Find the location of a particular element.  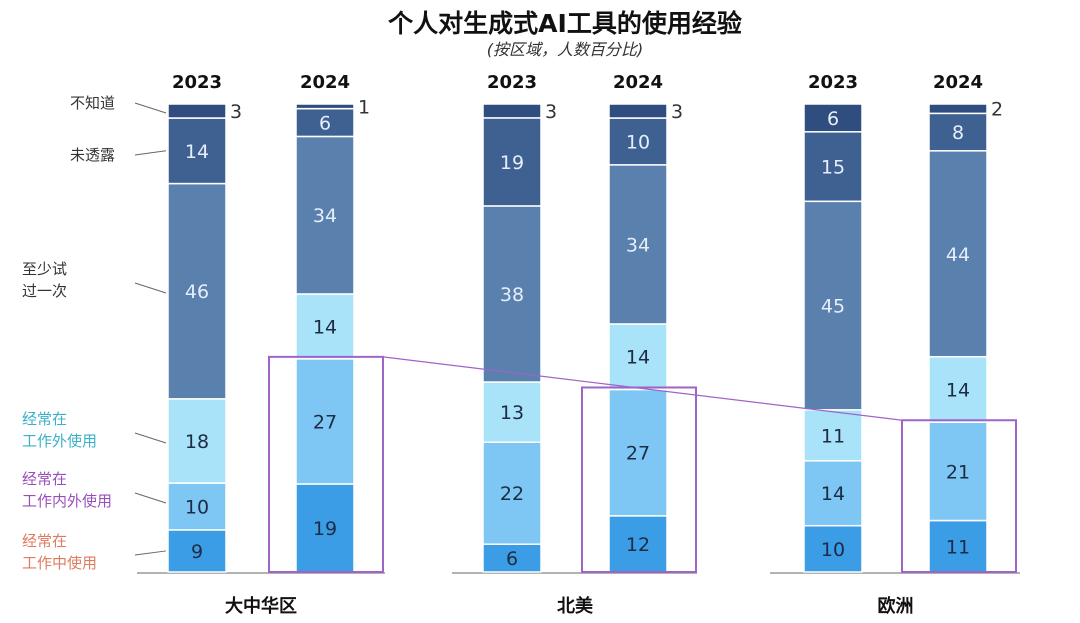

data-label: 21 is located at coordinates (958, 472).